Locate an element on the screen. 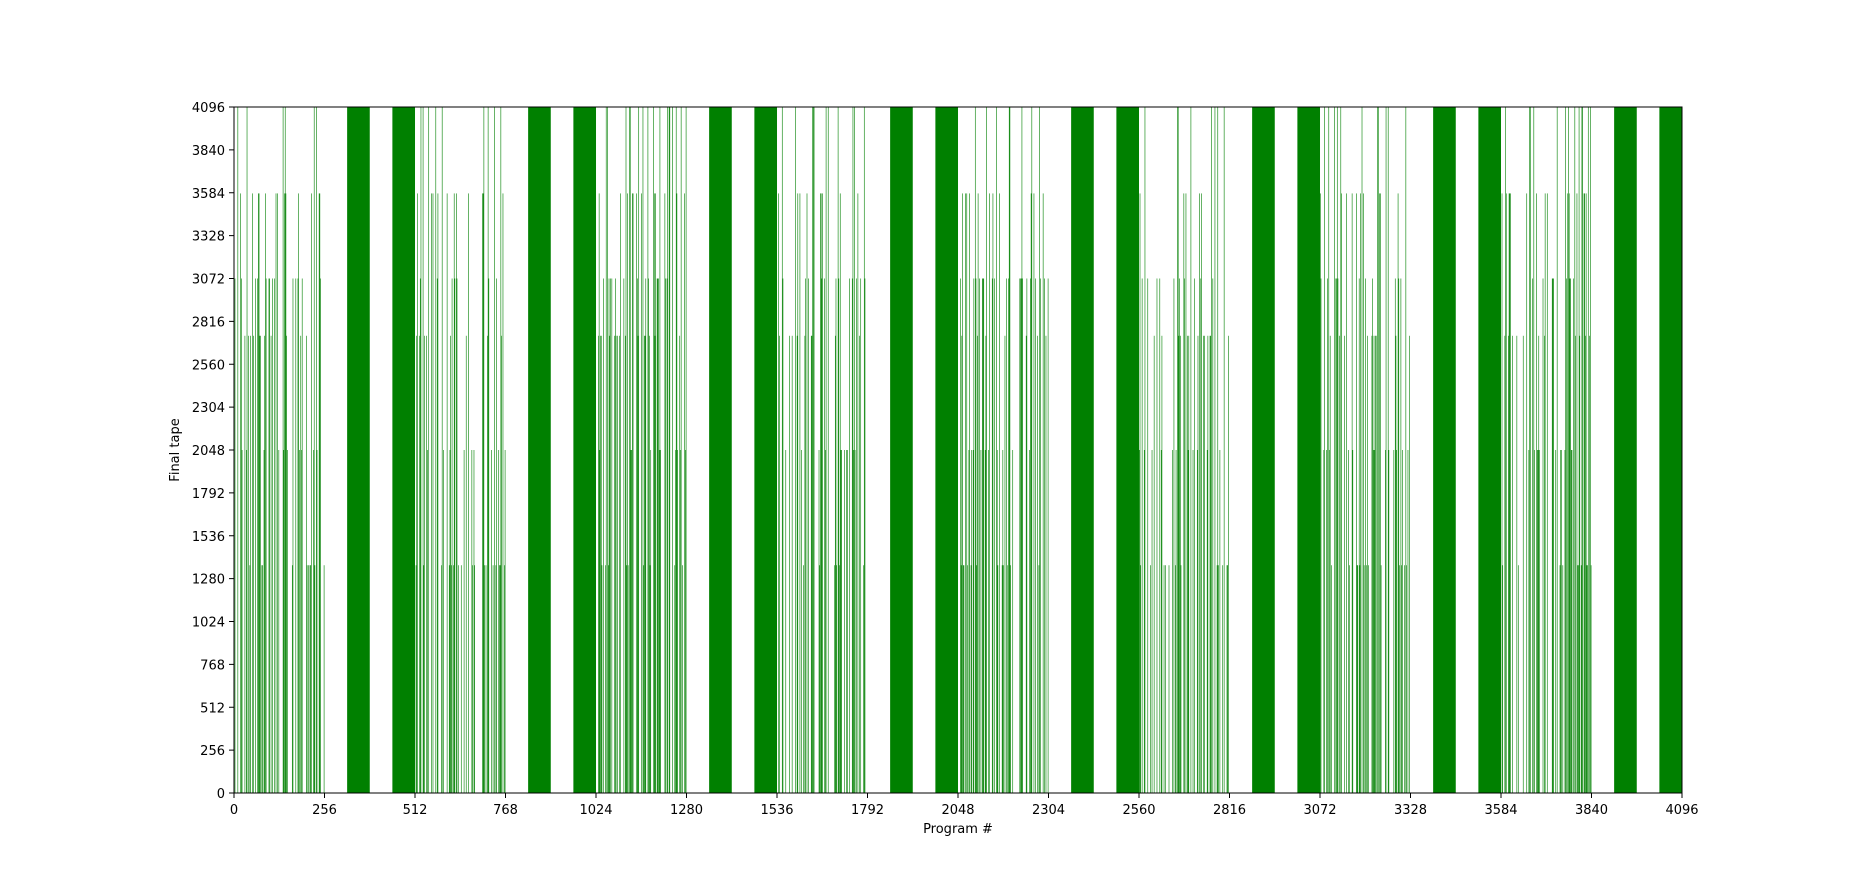  bar-4-2058 is located at coordinates (962, 564).